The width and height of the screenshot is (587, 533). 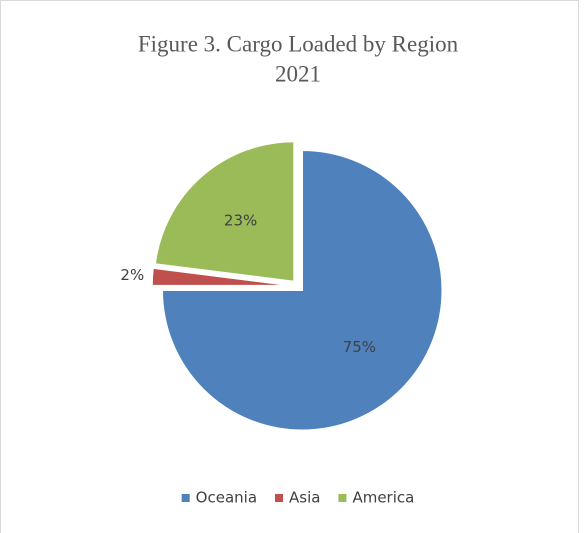 I want to click on chart-subtitle: 2021, so click(x=298, y=73).